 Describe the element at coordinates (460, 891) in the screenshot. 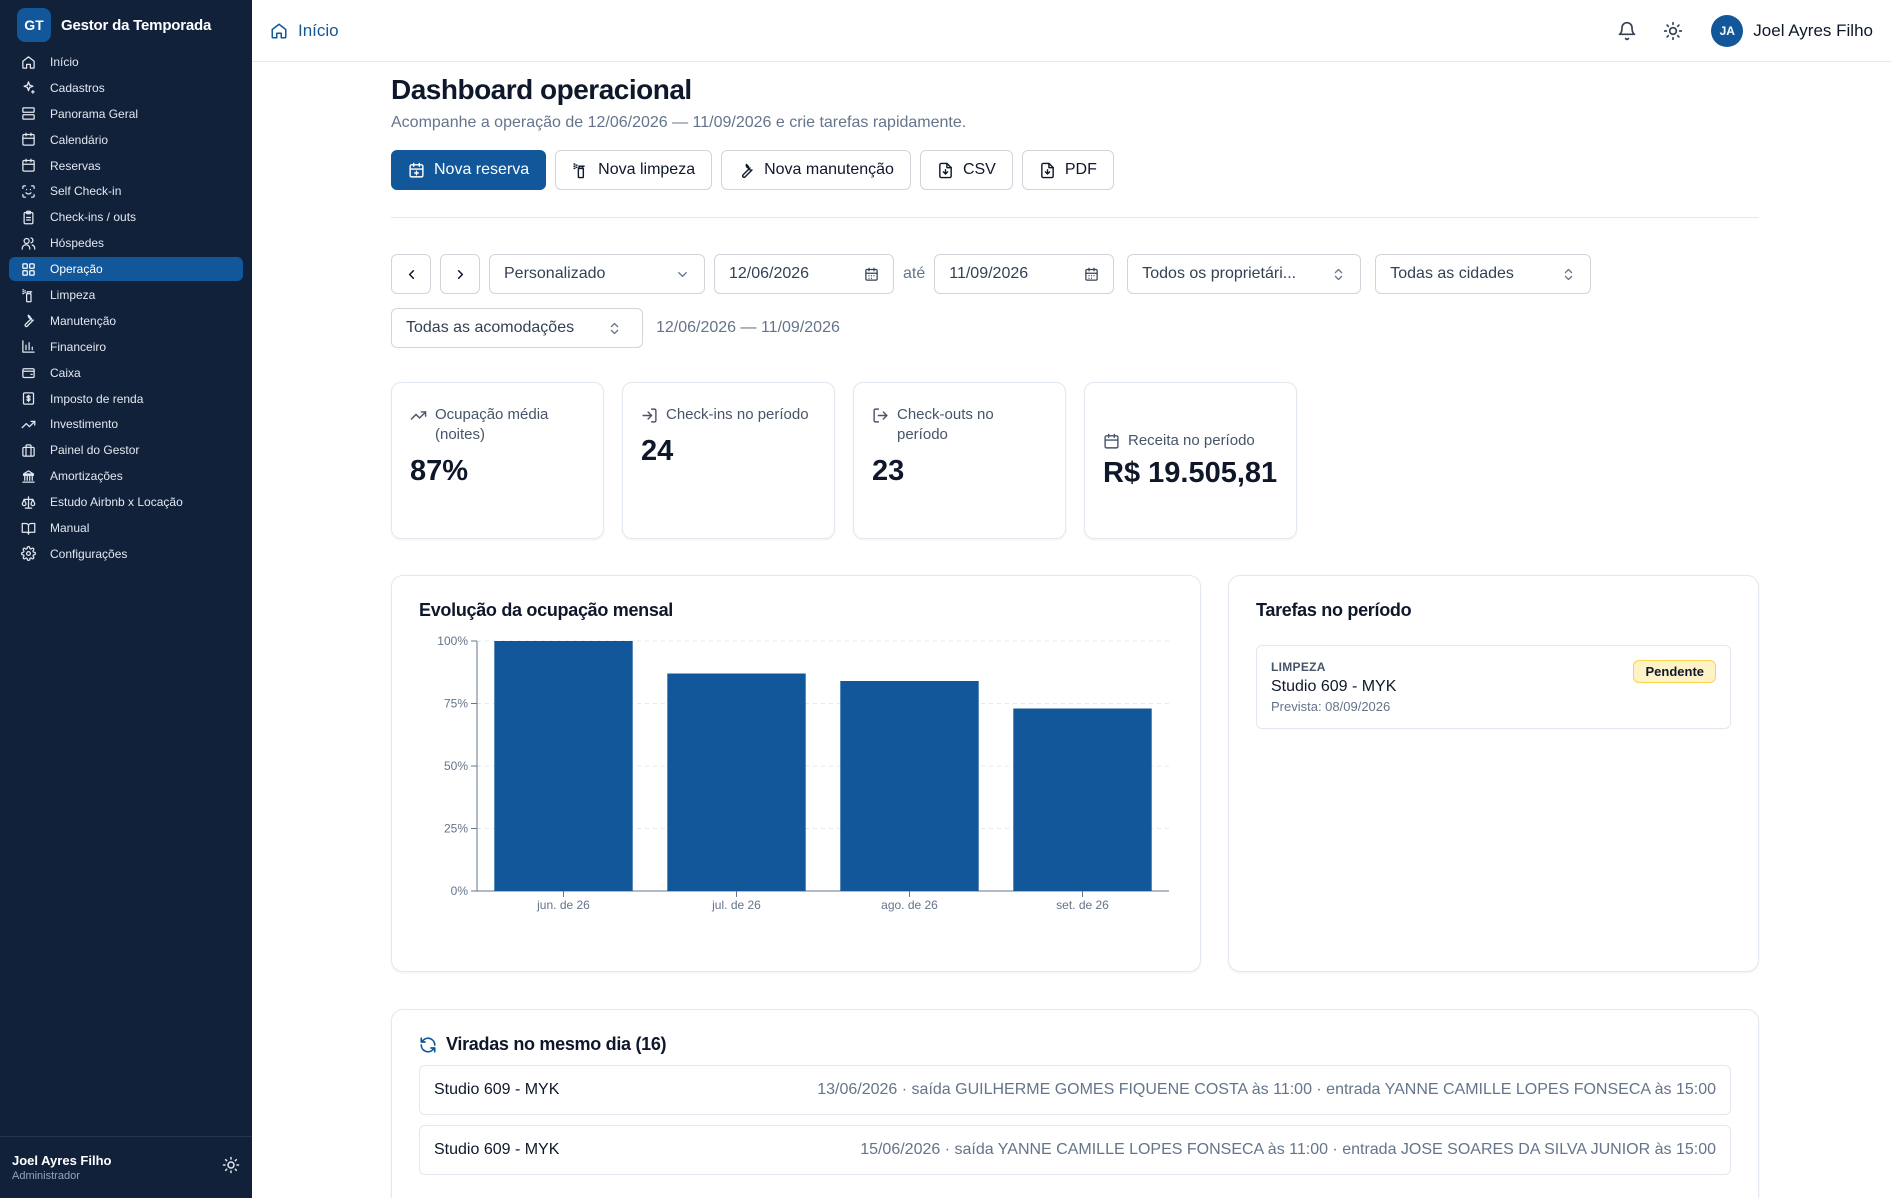

I see `y-tick-label: 0%` at that location.